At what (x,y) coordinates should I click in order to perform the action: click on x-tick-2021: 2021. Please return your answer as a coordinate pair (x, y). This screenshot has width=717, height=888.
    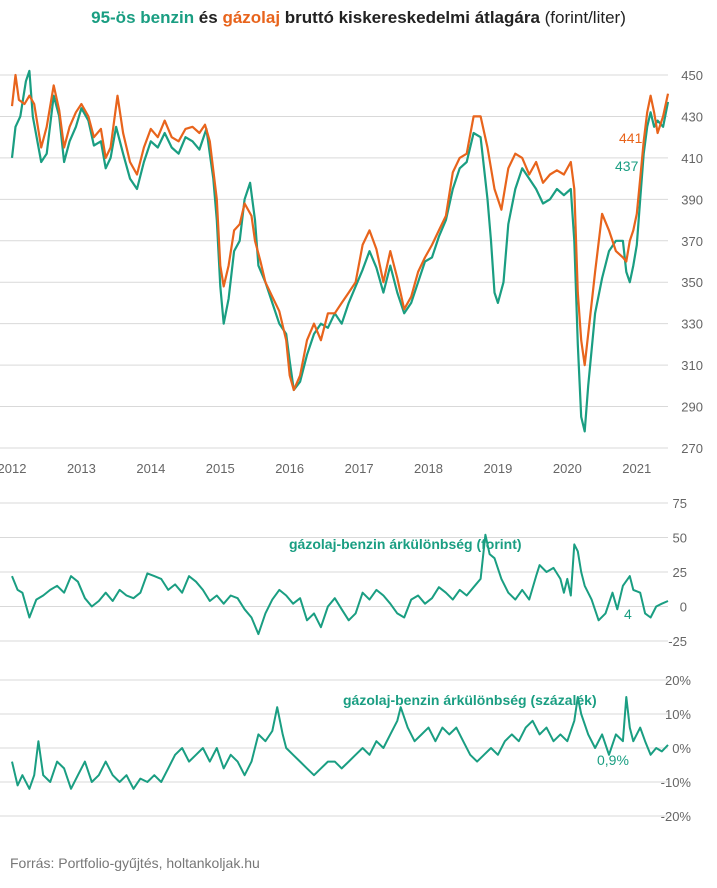
    Looking at the image, I should click on (636, 468).